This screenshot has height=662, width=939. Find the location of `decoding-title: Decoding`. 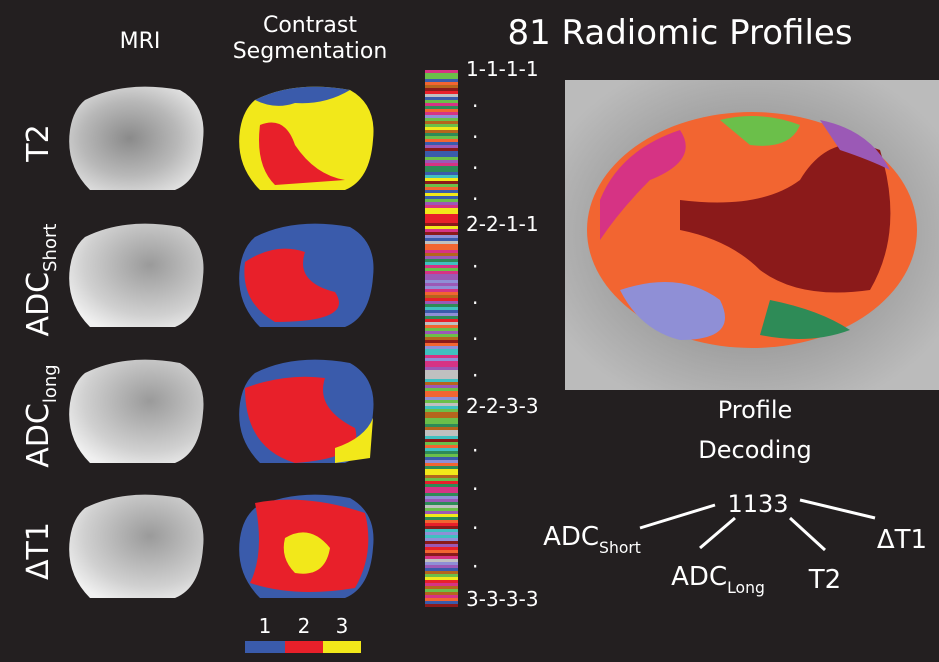

decoding-title: Decoding is located at coordinates (754, 450).